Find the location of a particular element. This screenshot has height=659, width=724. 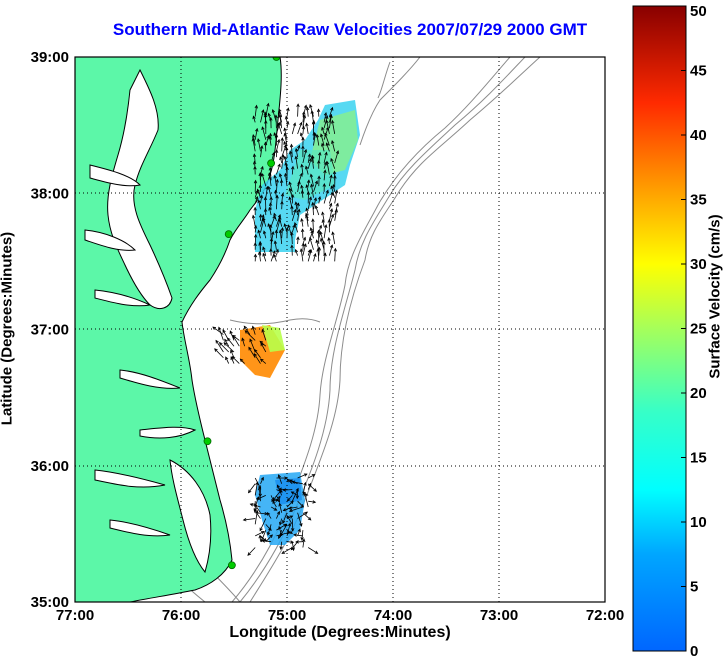

x-tick-label: 74:00 is located at coordinates (393, 615).